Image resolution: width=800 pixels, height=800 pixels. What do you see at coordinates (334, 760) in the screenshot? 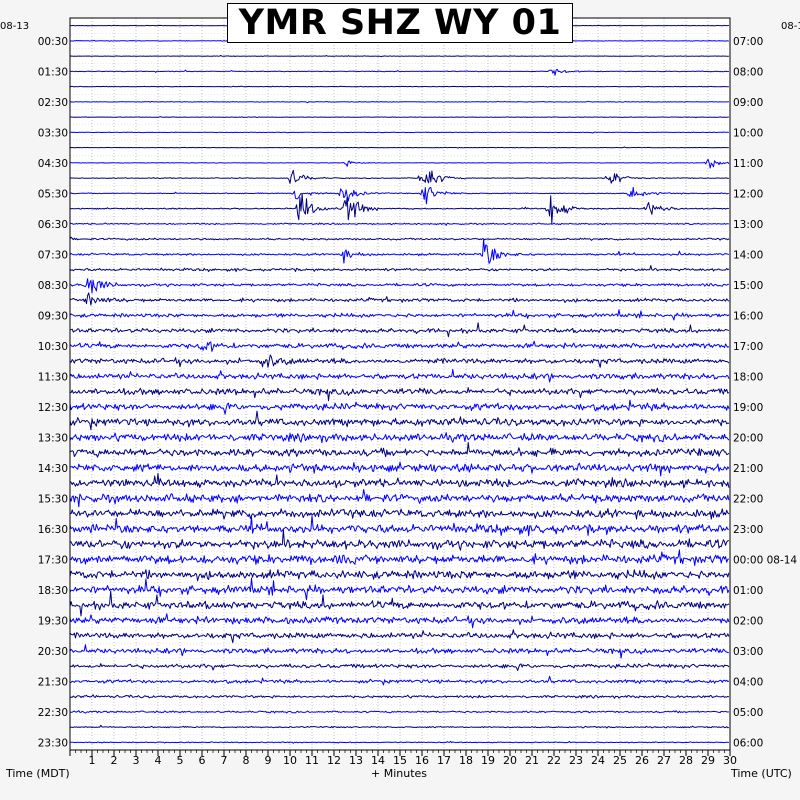
I see `x-tick-label: 12` at bounding box center [334, 760].